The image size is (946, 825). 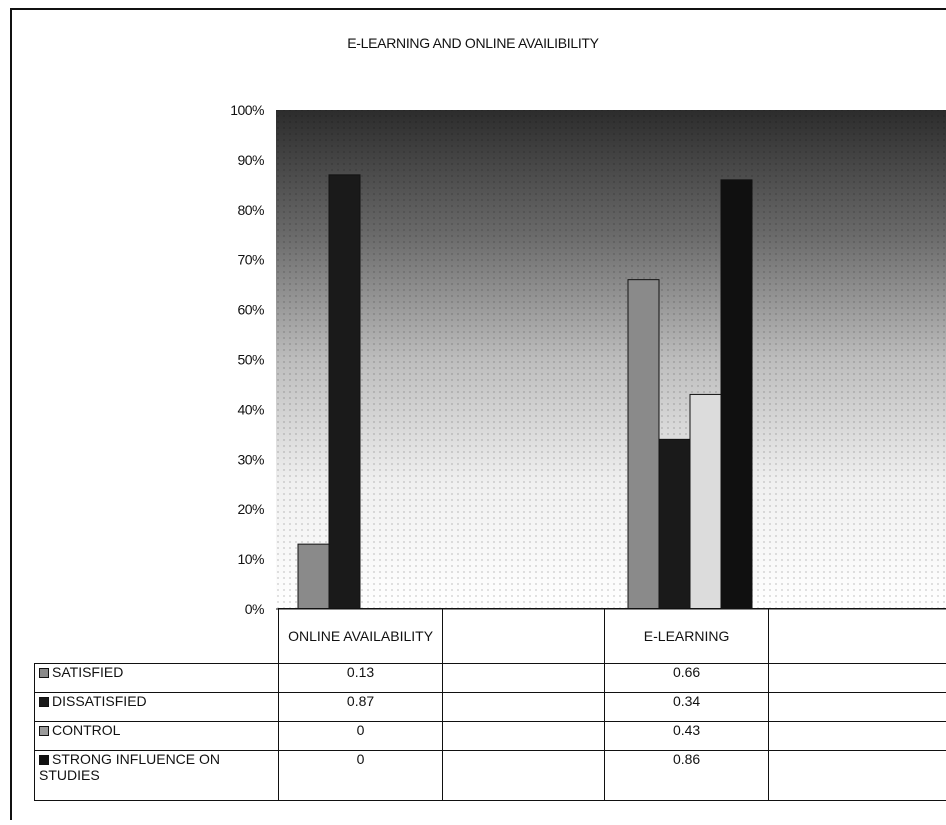 What do you see at coordinates (250, 559) in the screenshot?
I see `y-tick-label: 10%` at bounding box center [250, 559].